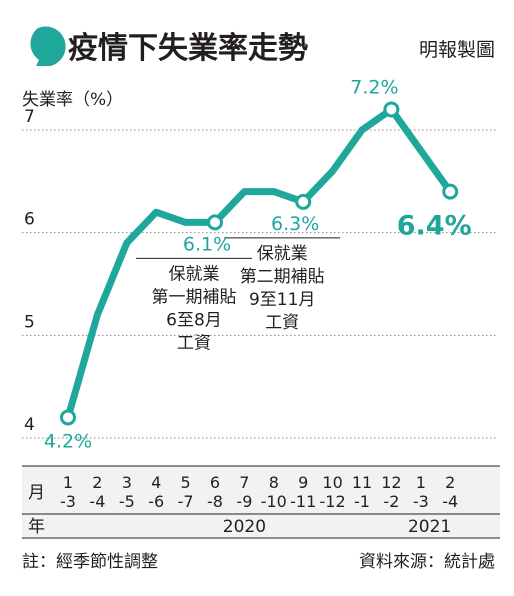 The image size is (514, 596). What do you see at coordinates (97, 482) in the screenshot?
I see `x-tick-month-2: 2` at bounding box center [97, 482].